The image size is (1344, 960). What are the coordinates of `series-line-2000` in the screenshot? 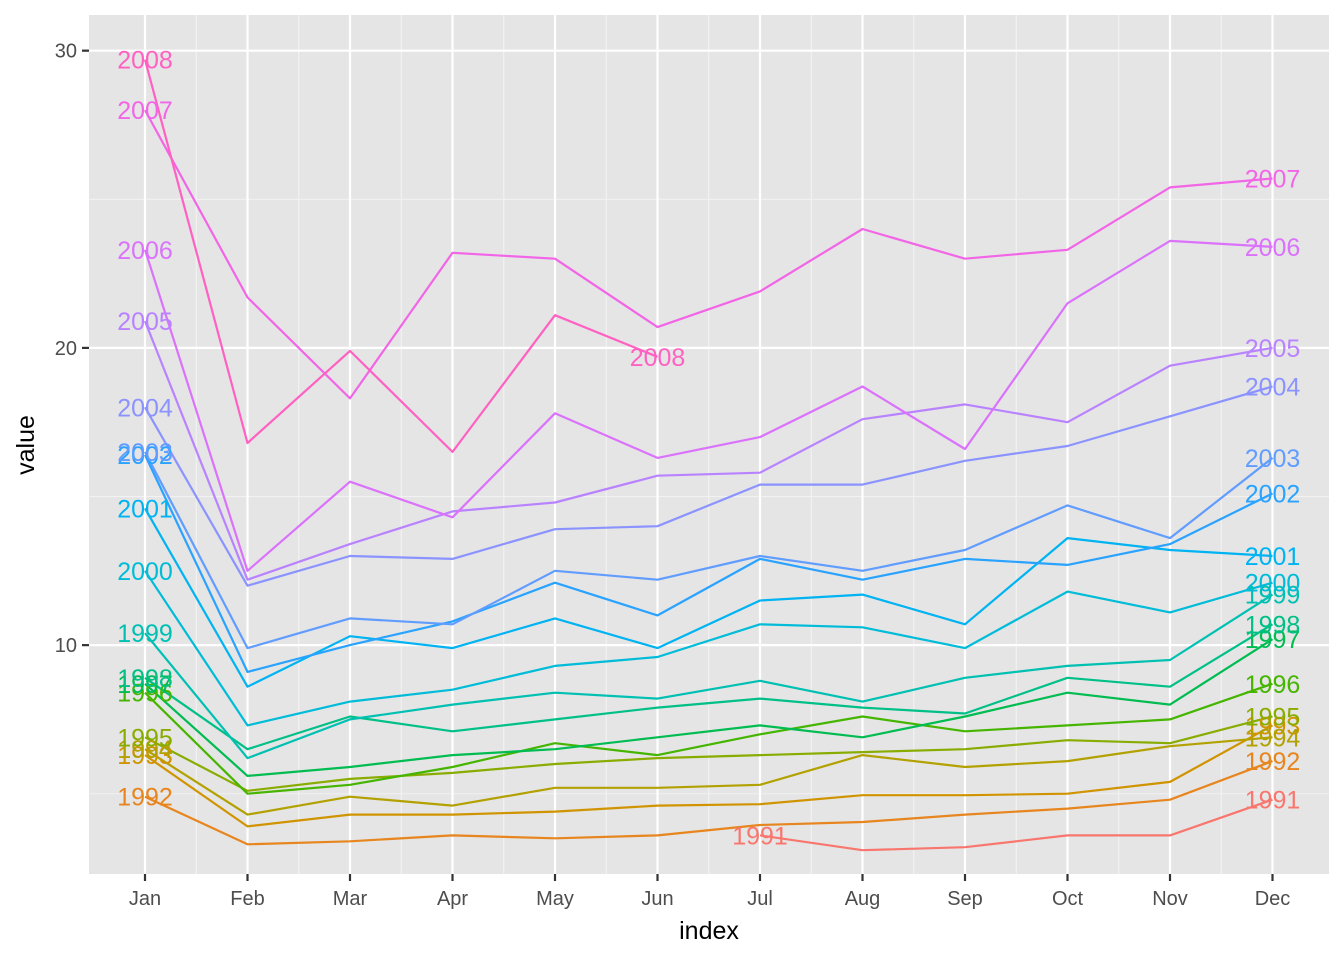 It's located at (708, 648).